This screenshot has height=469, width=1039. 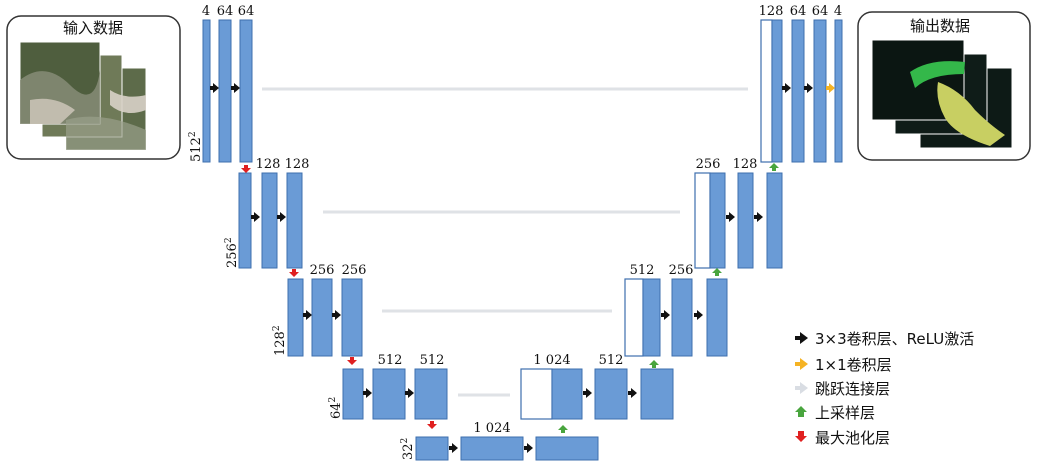 I want to click on maxpool-markers, so click(x=339, y=297).